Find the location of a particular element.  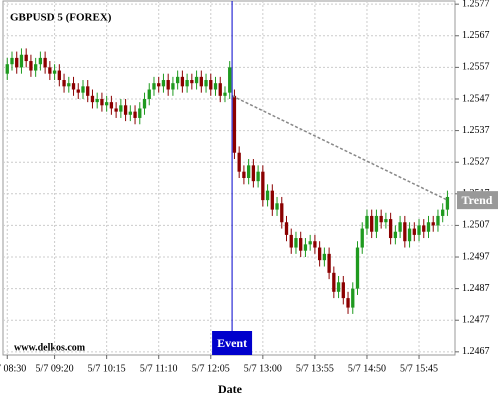

x-tick-label: 5/7 09:20 is located at coordinates (55, 368).